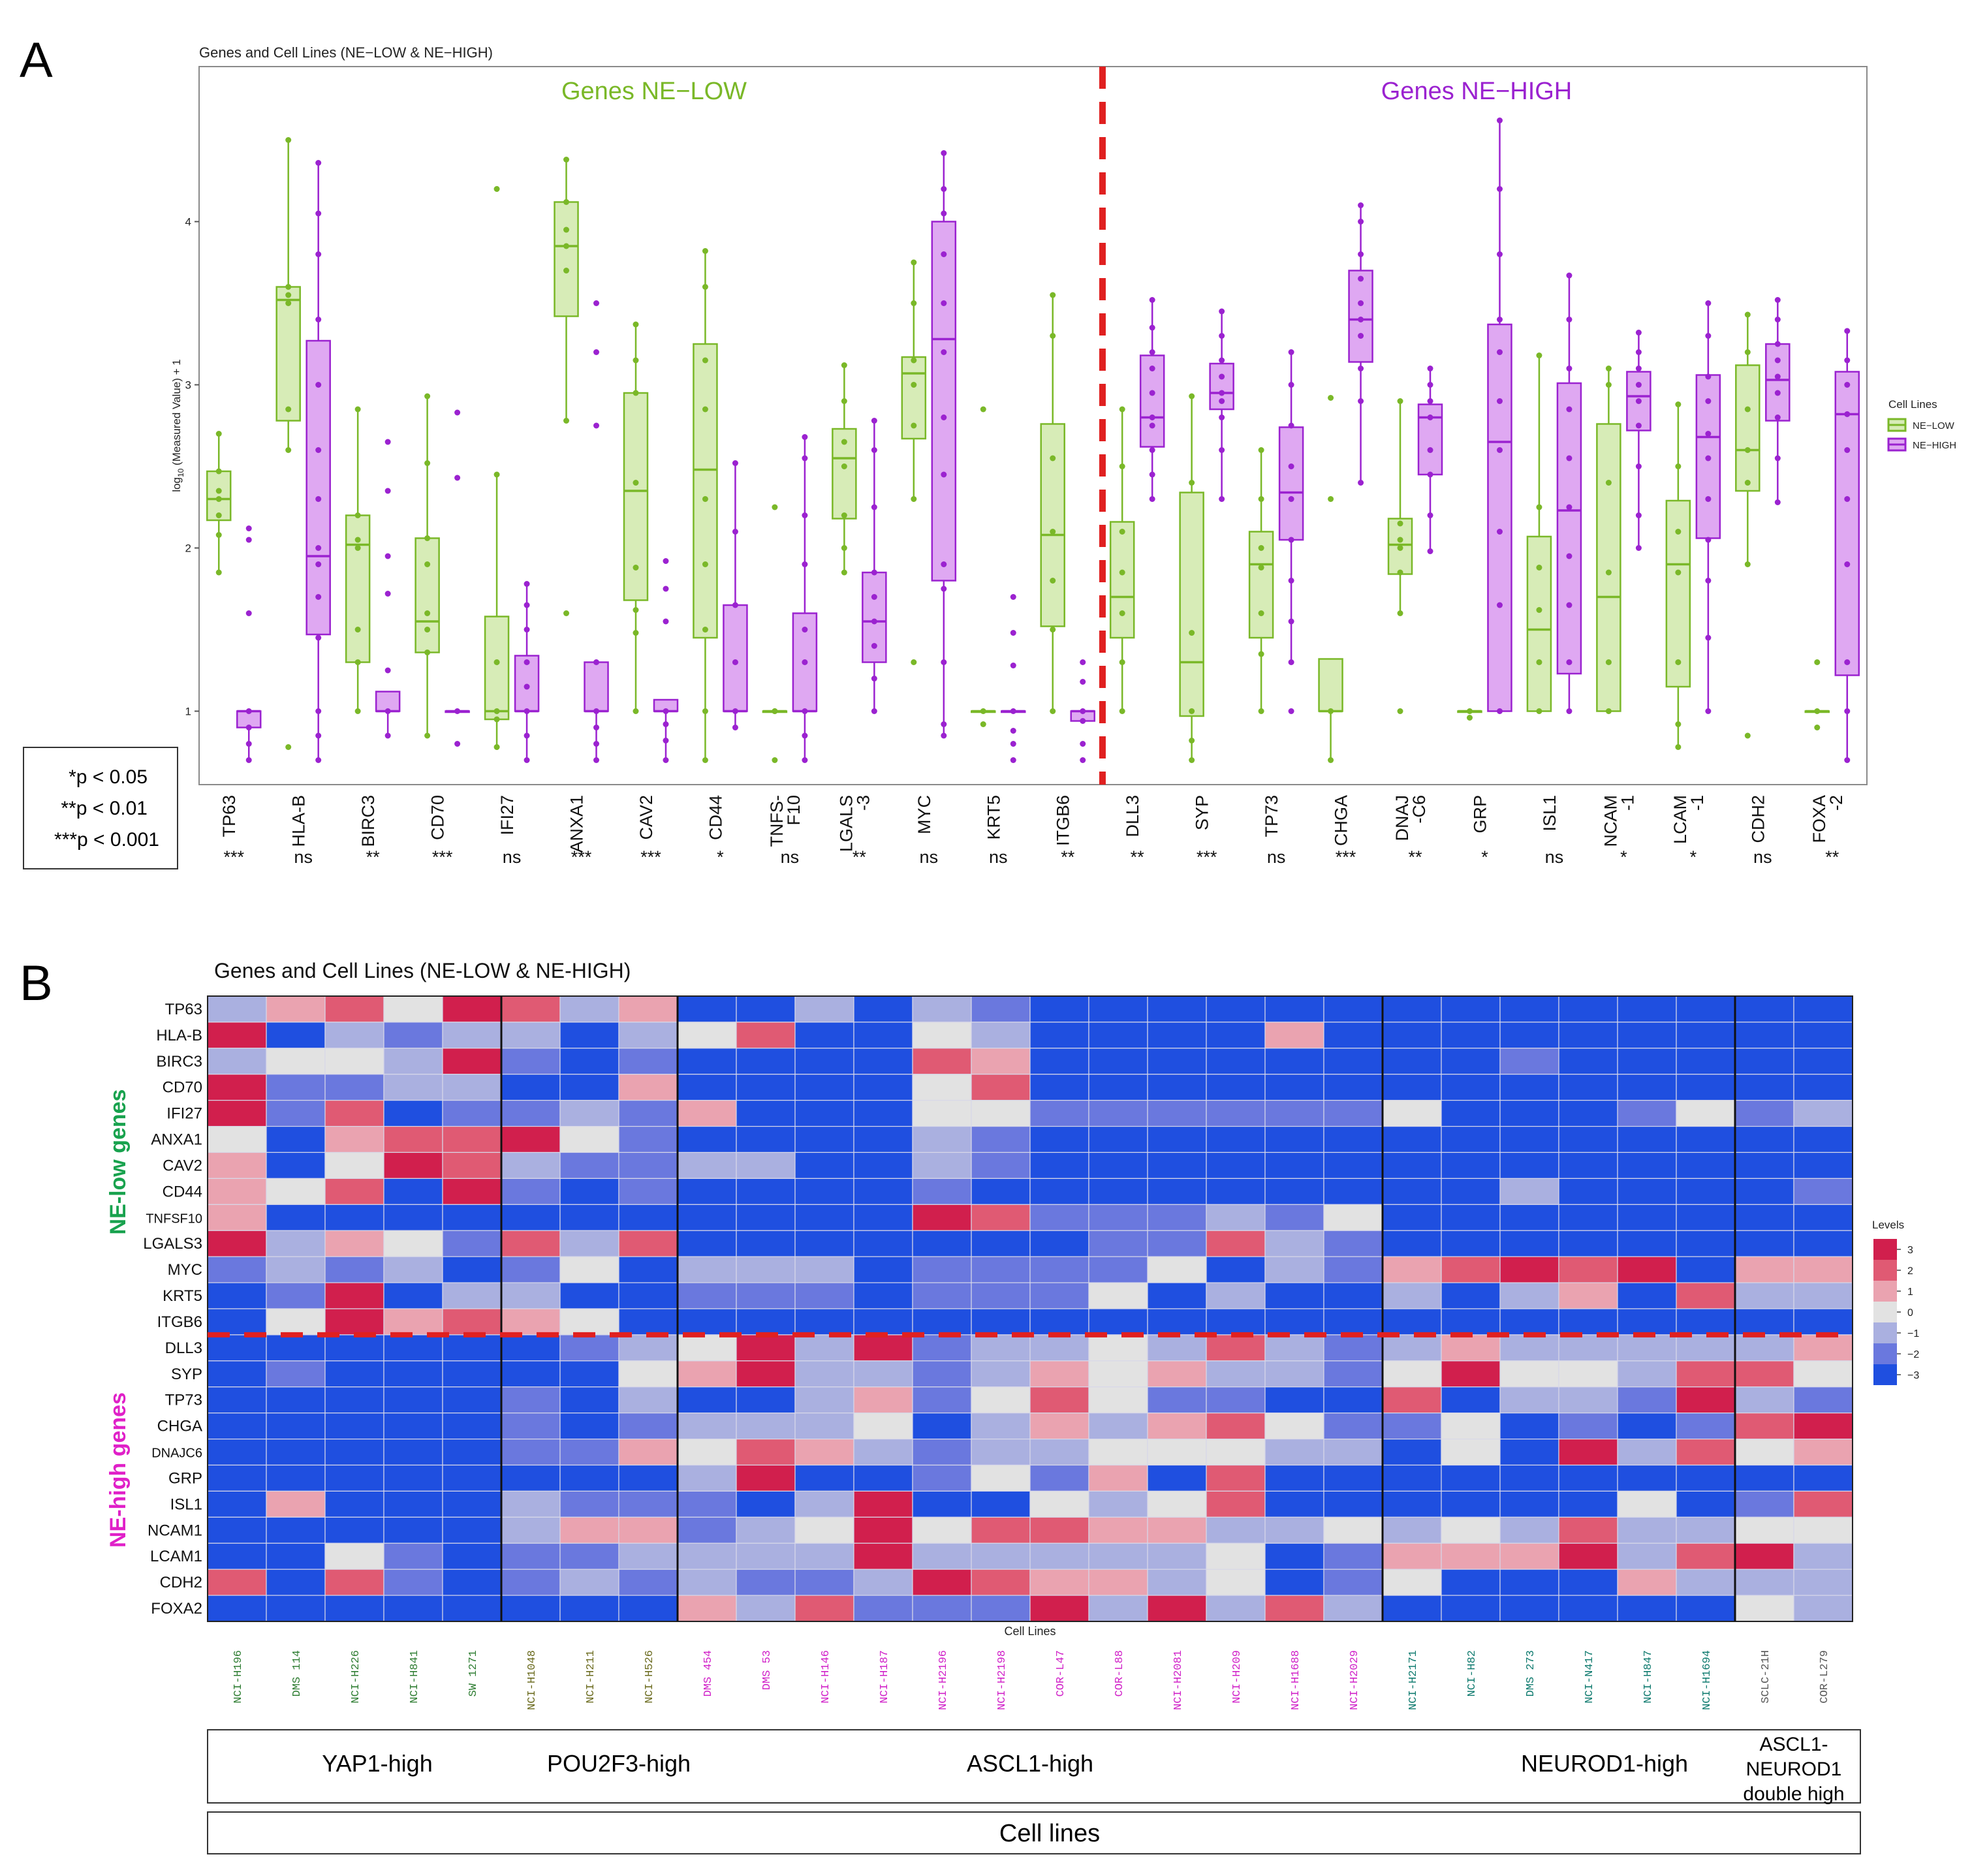  Describe the element at coordinates (1472, 1673) in the screenshot. I see `column-label: NCI-H82` at that location.